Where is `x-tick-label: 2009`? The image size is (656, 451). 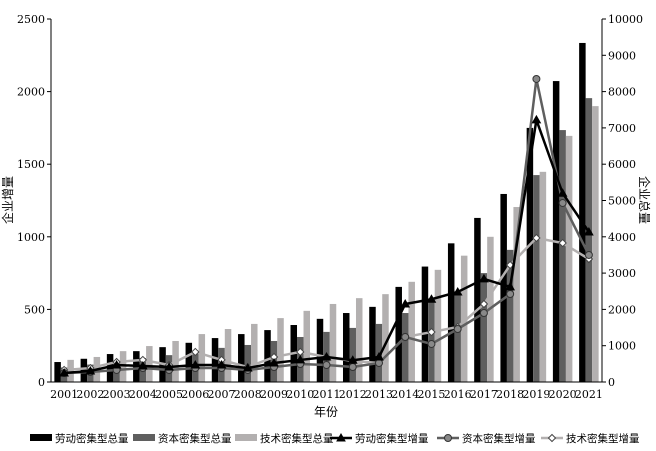
x-tick-label: 2009 is located at coordinates (274, 394).